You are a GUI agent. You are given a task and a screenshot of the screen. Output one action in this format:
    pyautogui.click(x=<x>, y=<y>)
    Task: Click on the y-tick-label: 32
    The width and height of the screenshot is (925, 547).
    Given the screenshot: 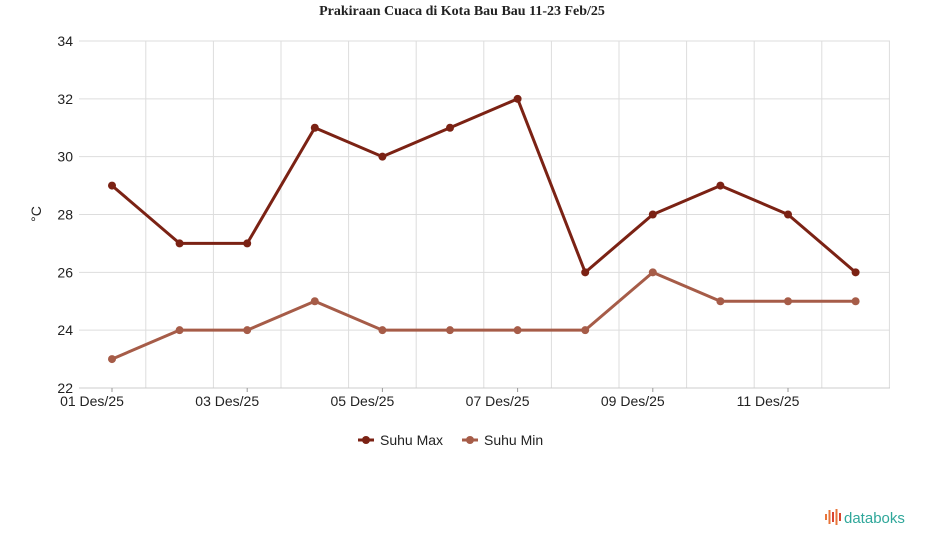 What is the action you would take?
    pyautogui.click(x=65, y=99)
    